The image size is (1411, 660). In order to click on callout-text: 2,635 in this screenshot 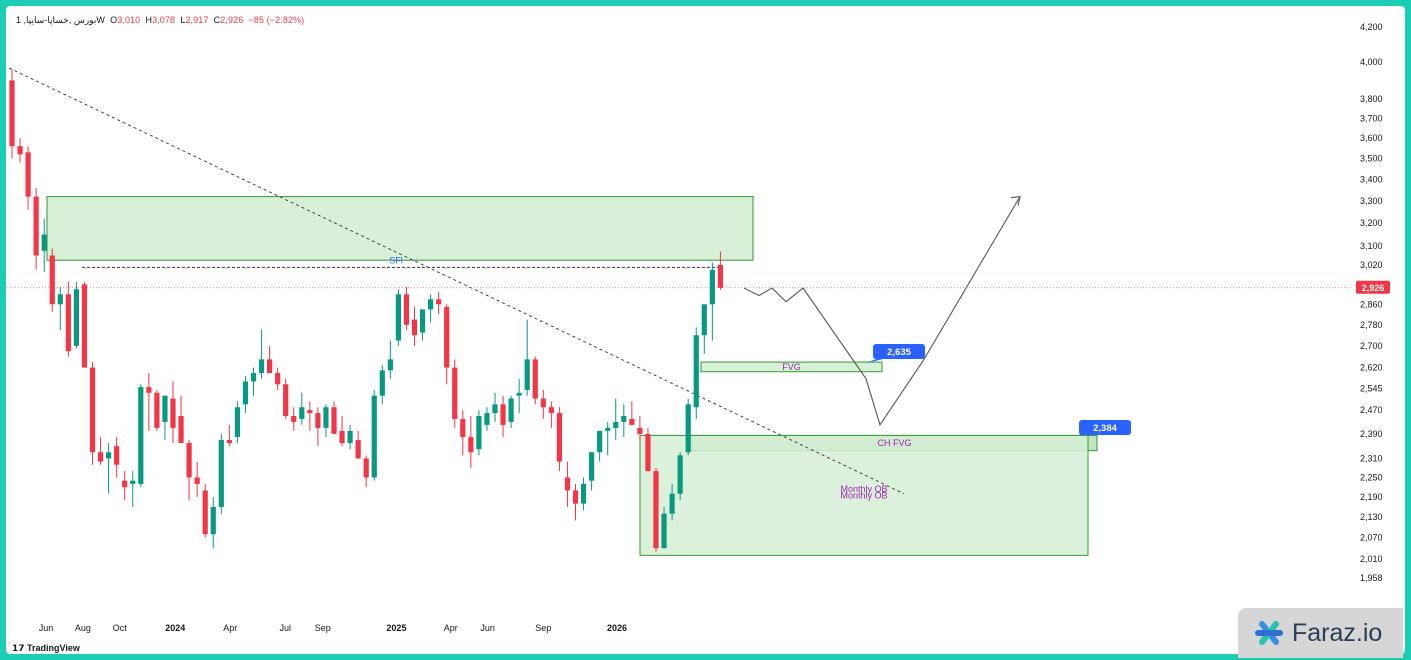, I will do `click(899, 352)`.